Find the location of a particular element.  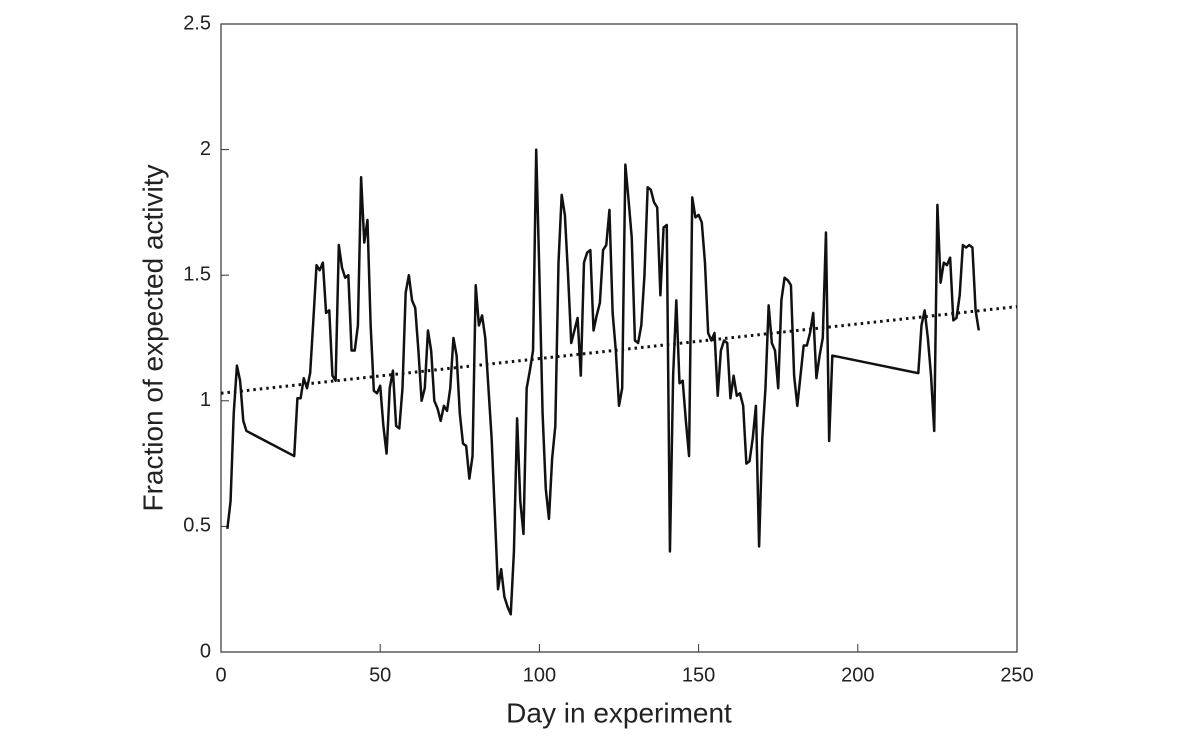

x-tick-label: 250 is located at coordinates (1016, 675).